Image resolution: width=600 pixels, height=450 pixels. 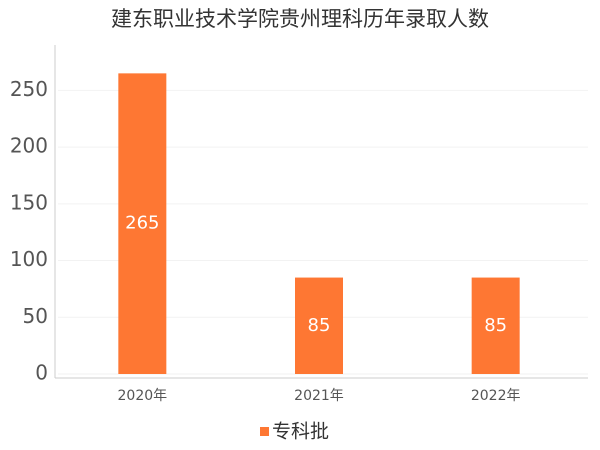 What do you see at coordinates (29, 146) in the screenshot?
I see `y-tick-label: 200` at bounding box center [29, 146].